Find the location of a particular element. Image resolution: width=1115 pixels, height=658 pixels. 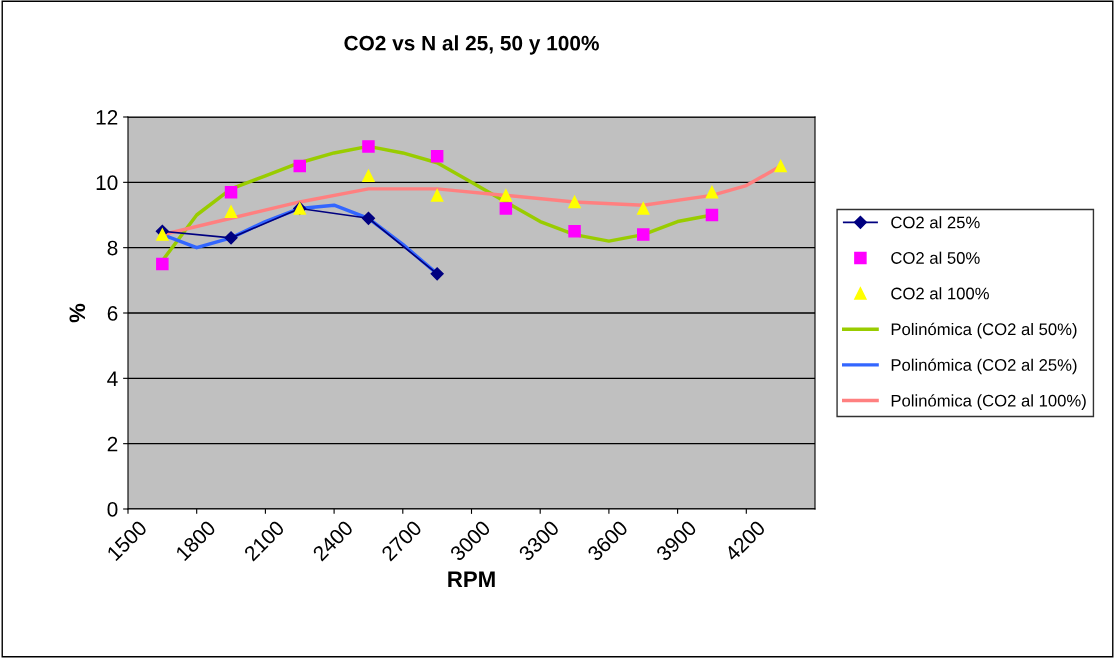

y-tick-label: 6 is located at coordinates (112, 313).